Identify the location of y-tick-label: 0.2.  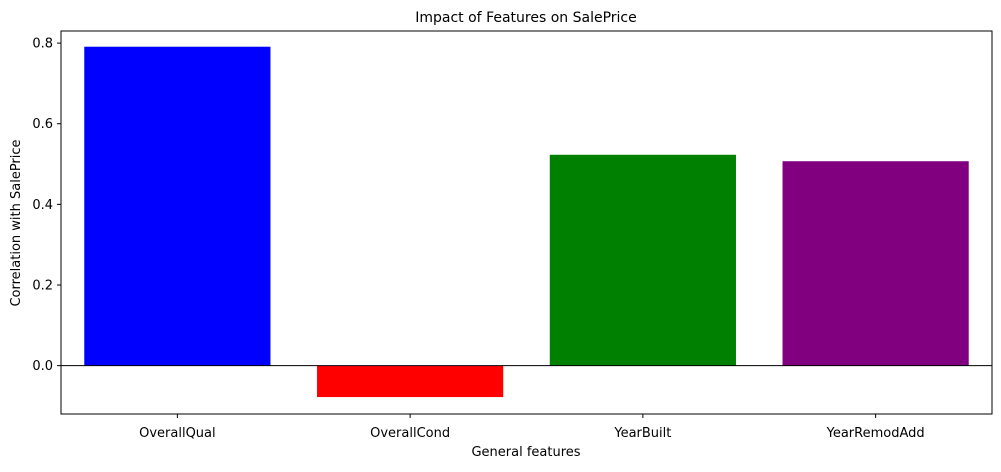
(42, 285).